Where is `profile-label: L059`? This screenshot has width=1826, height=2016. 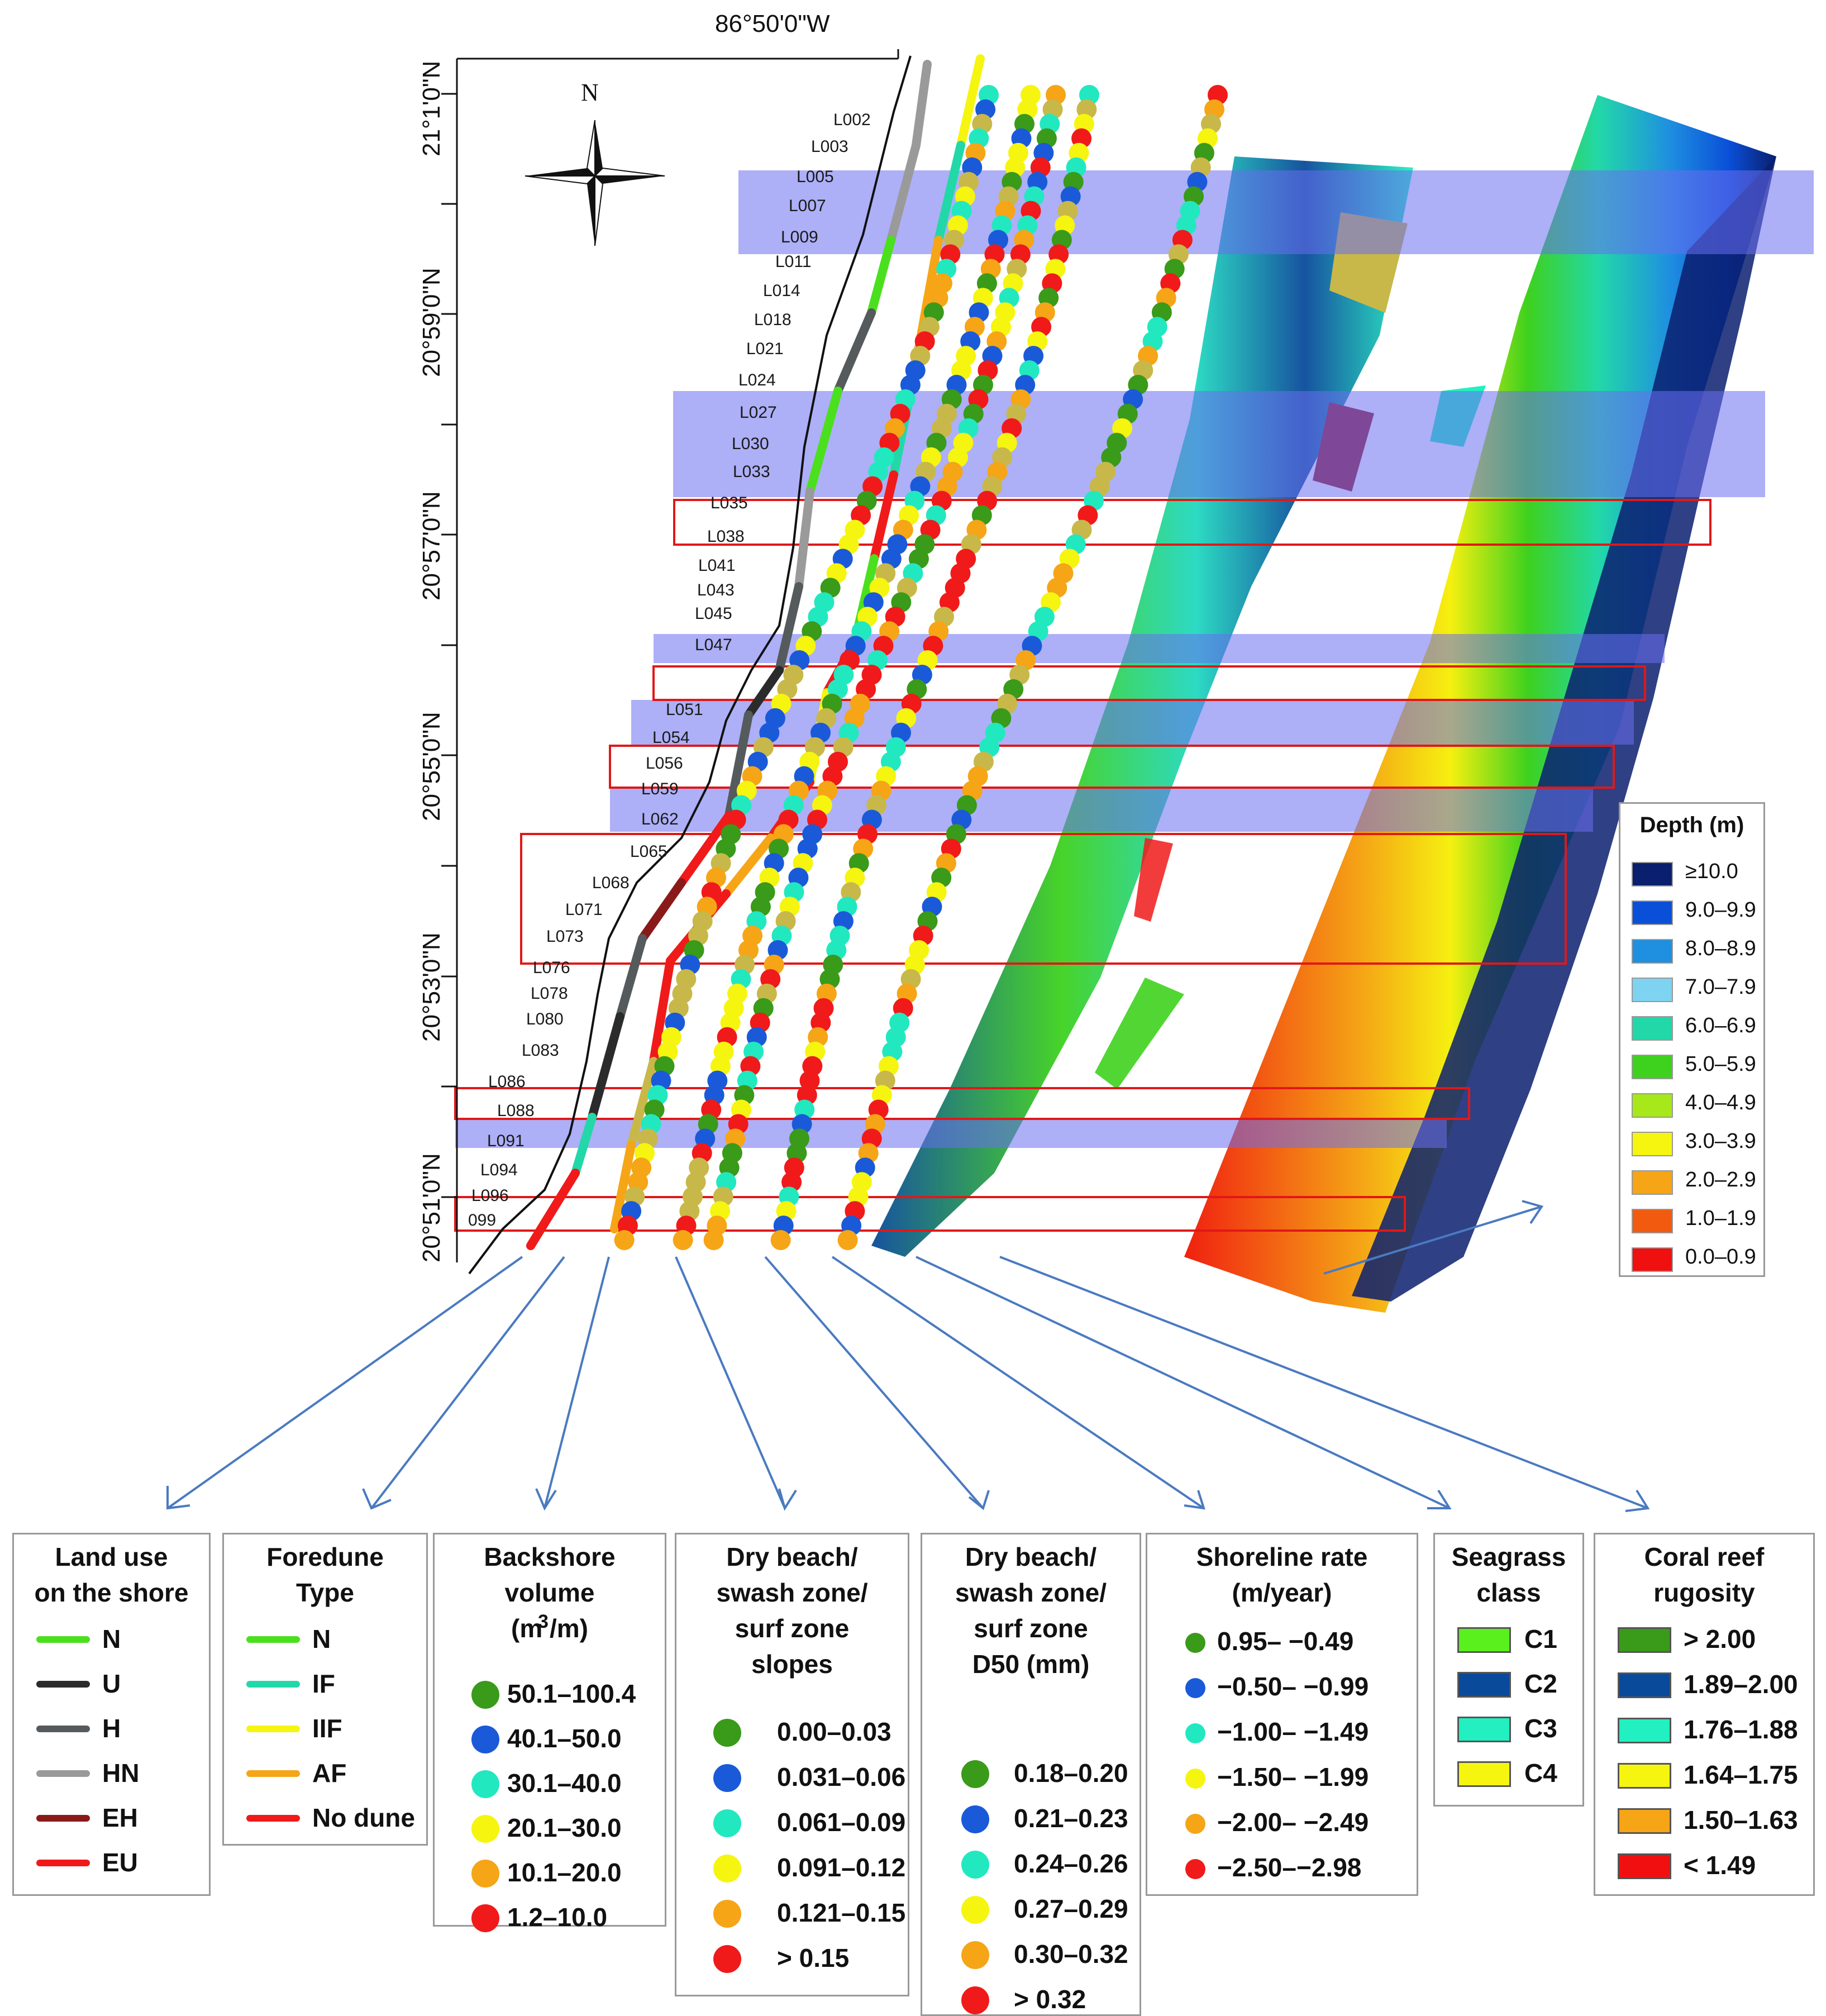
profile-label: L059 is located at coordinates (660, 789).